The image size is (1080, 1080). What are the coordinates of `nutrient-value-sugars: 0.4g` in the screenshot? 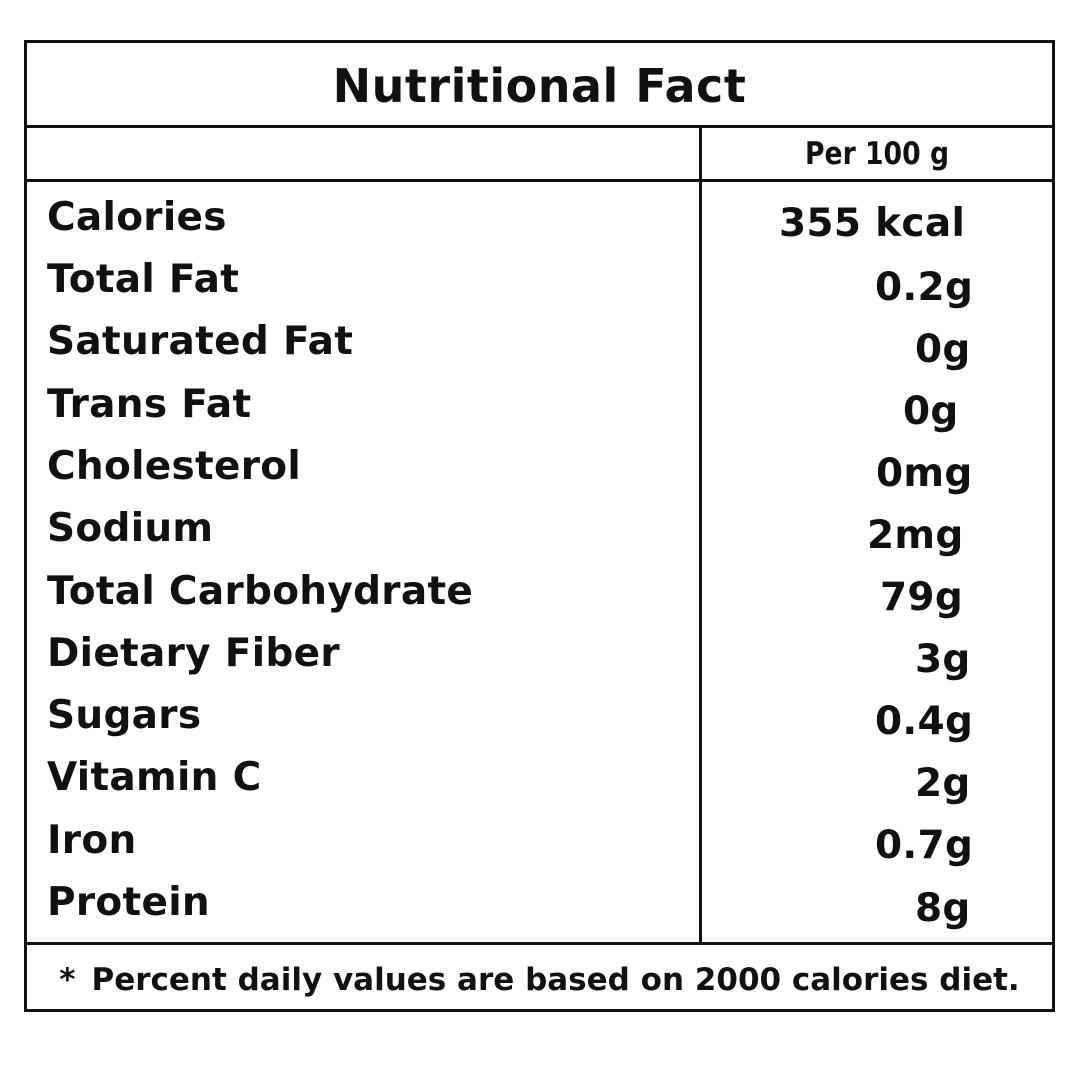 It's located at (924, 721).